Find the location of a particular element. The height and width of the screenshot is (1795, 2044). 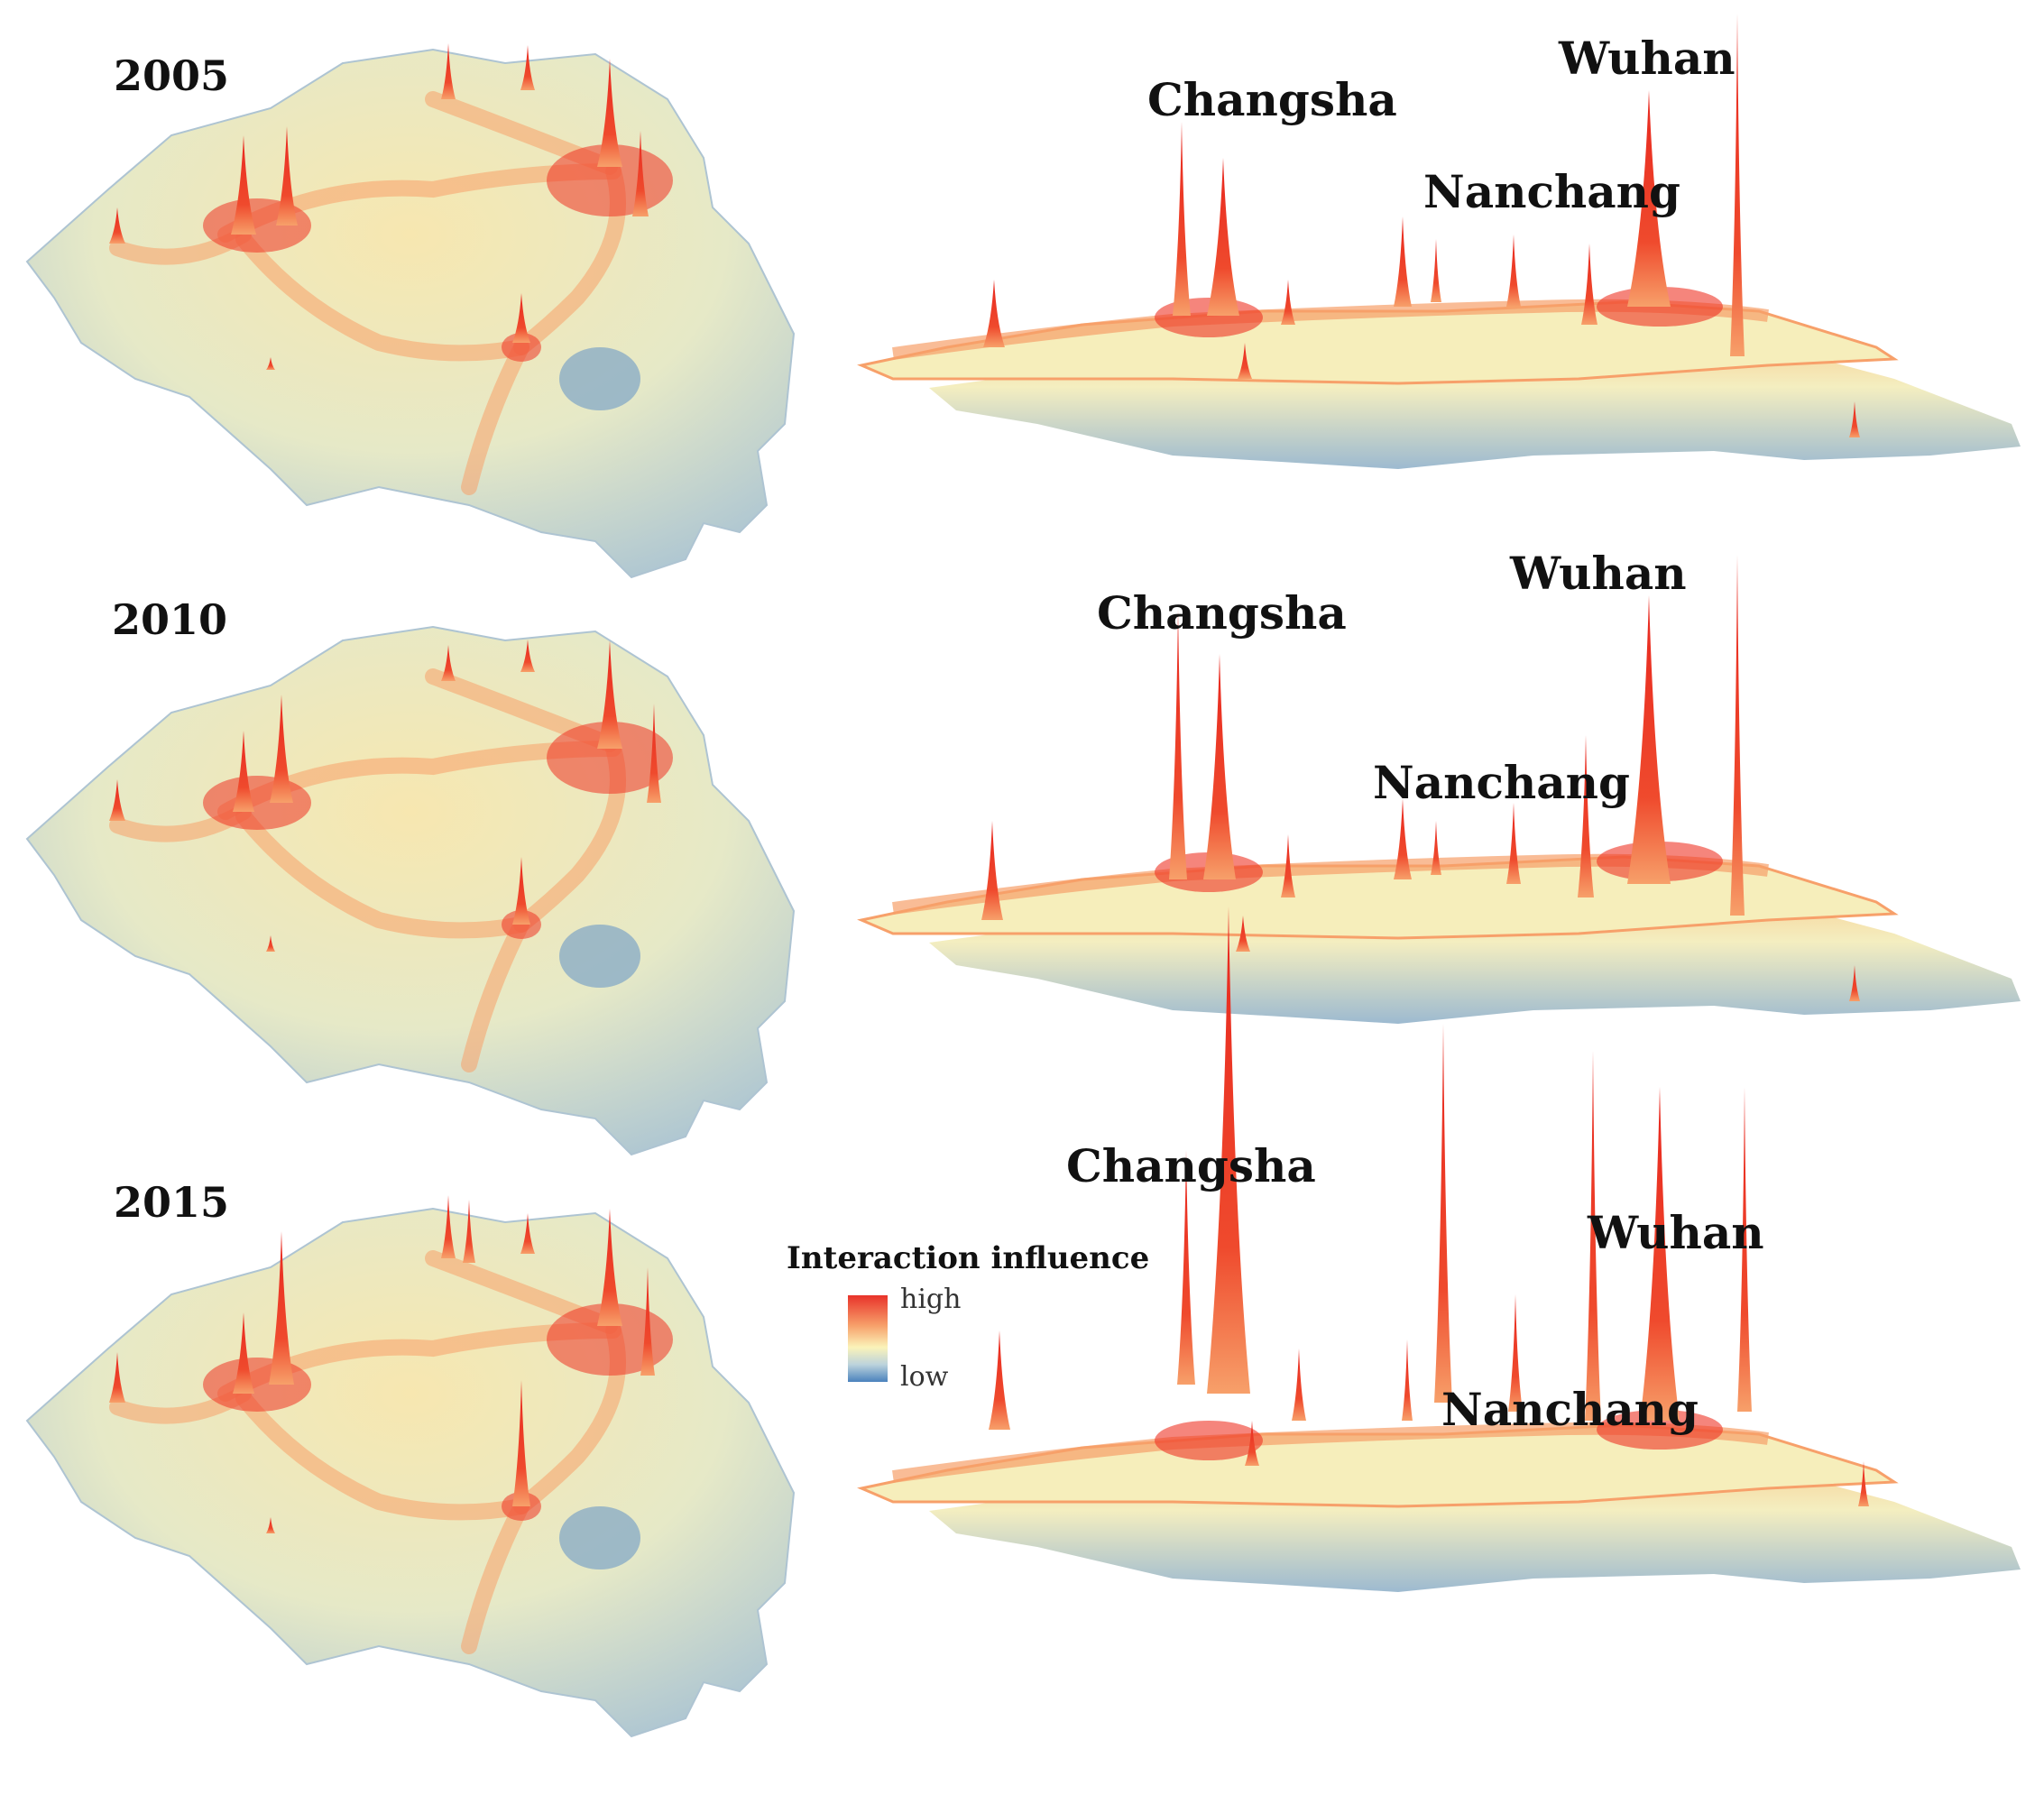

city-label-nanchang-2010: Nanchang is located at coordinates (1501, 782).